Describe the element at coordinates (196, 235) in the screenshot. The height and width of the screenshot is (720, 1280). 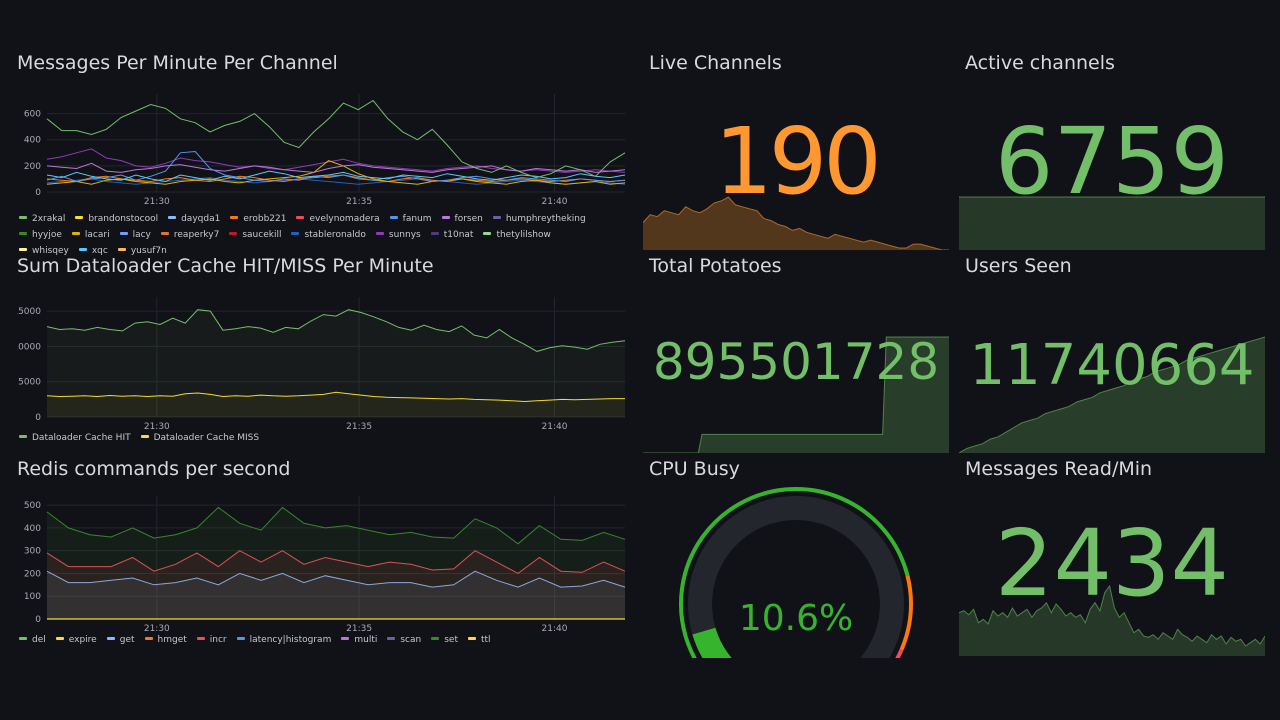
I see `legend-label: reaperky7` at that location.